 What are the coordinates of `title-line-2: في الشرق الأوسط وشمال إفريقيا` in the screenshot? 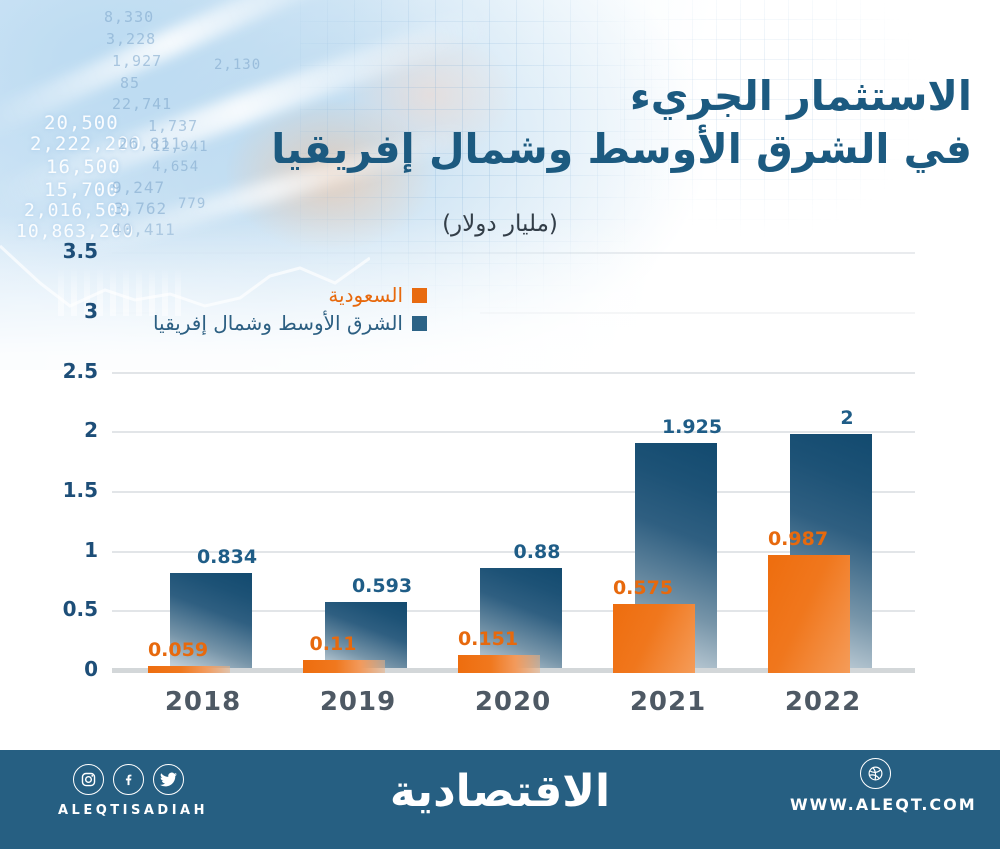 It's located at (621, 149).